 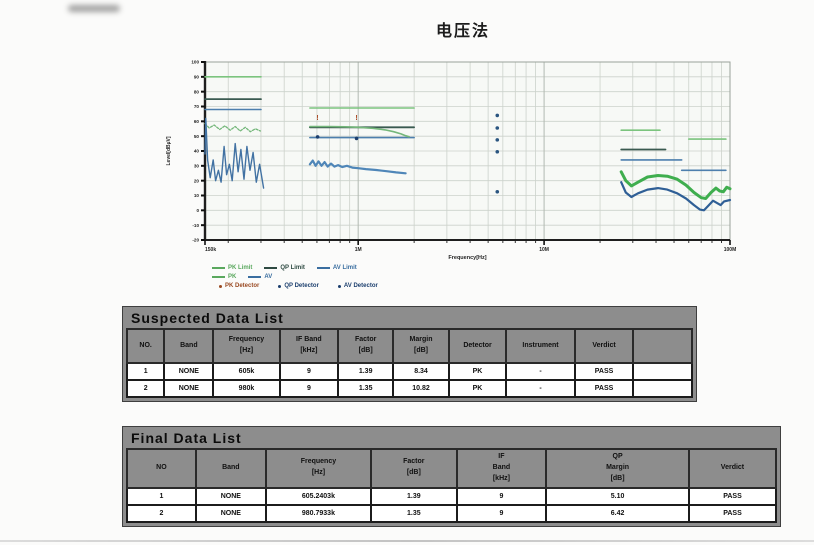 I want to click on legend-item: QP Limit, so click(x=284, y=268).